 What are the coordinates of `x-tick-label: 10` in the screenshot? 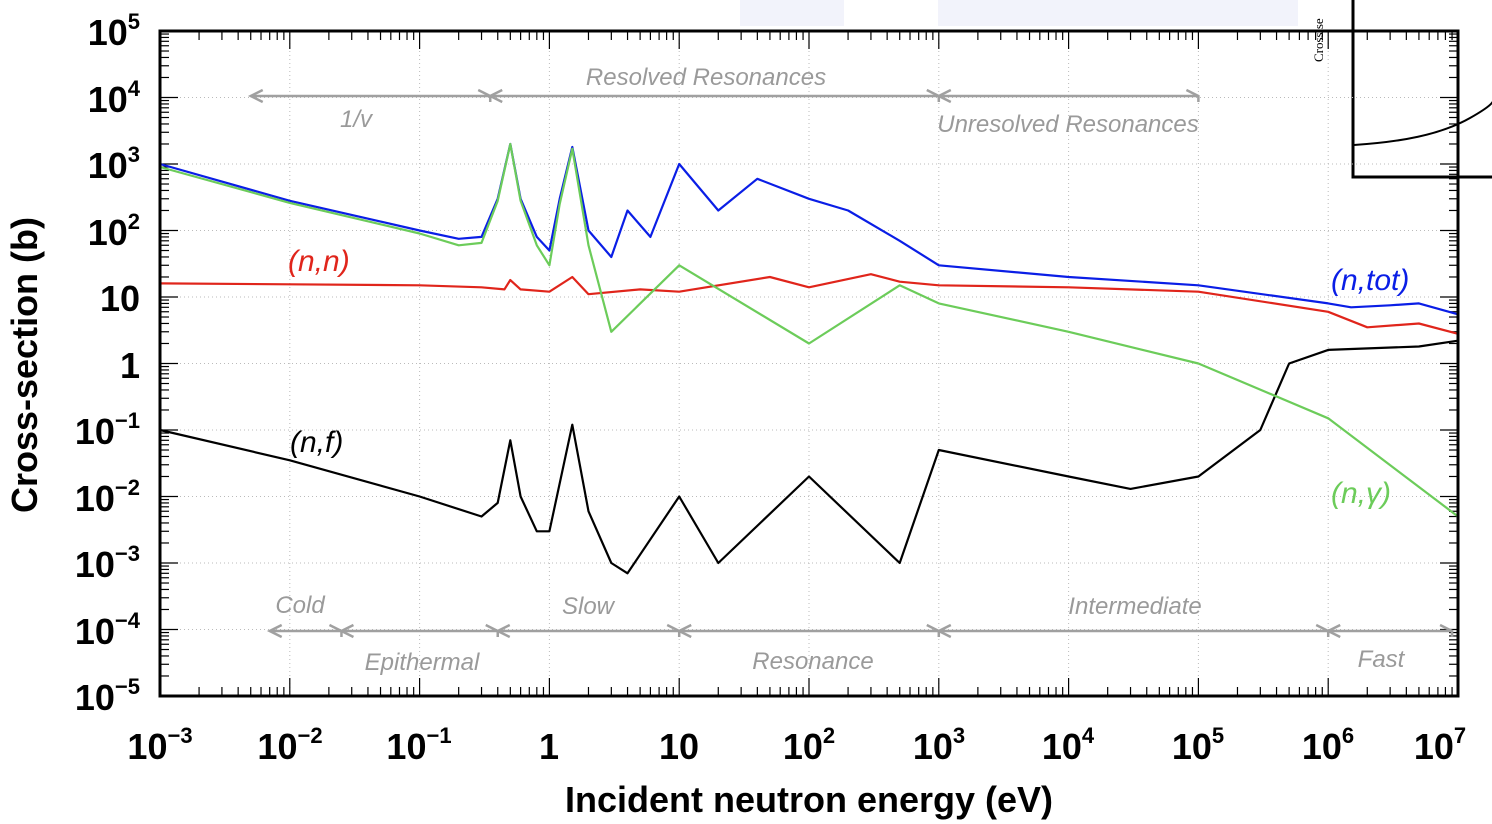 It's located at (679, 746).